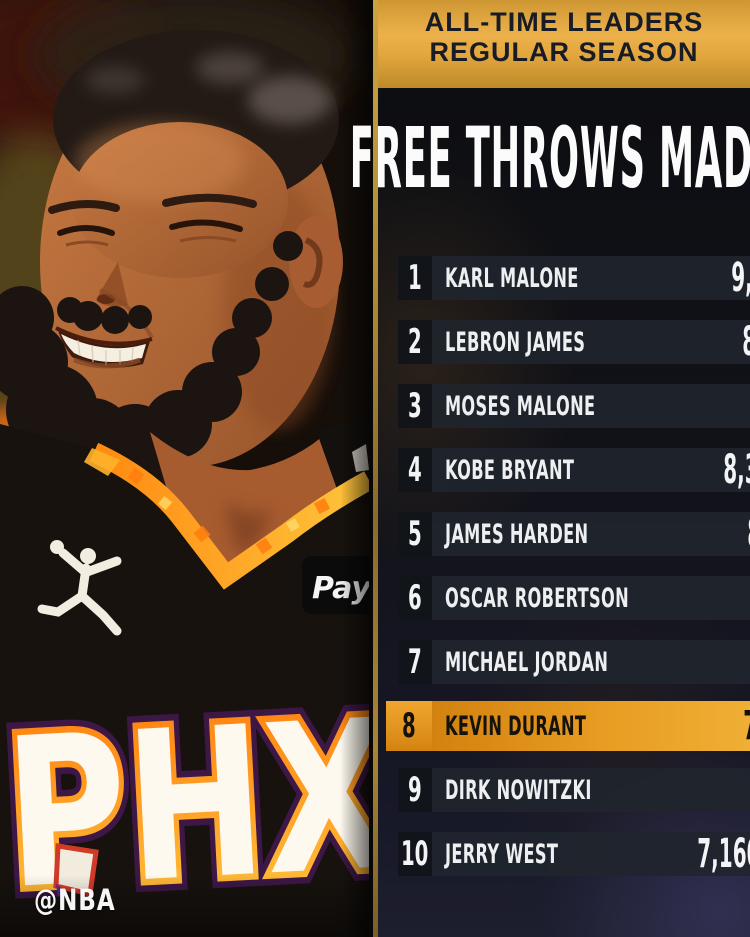  I want to click on photo-panel-gap, so click(371, 468).